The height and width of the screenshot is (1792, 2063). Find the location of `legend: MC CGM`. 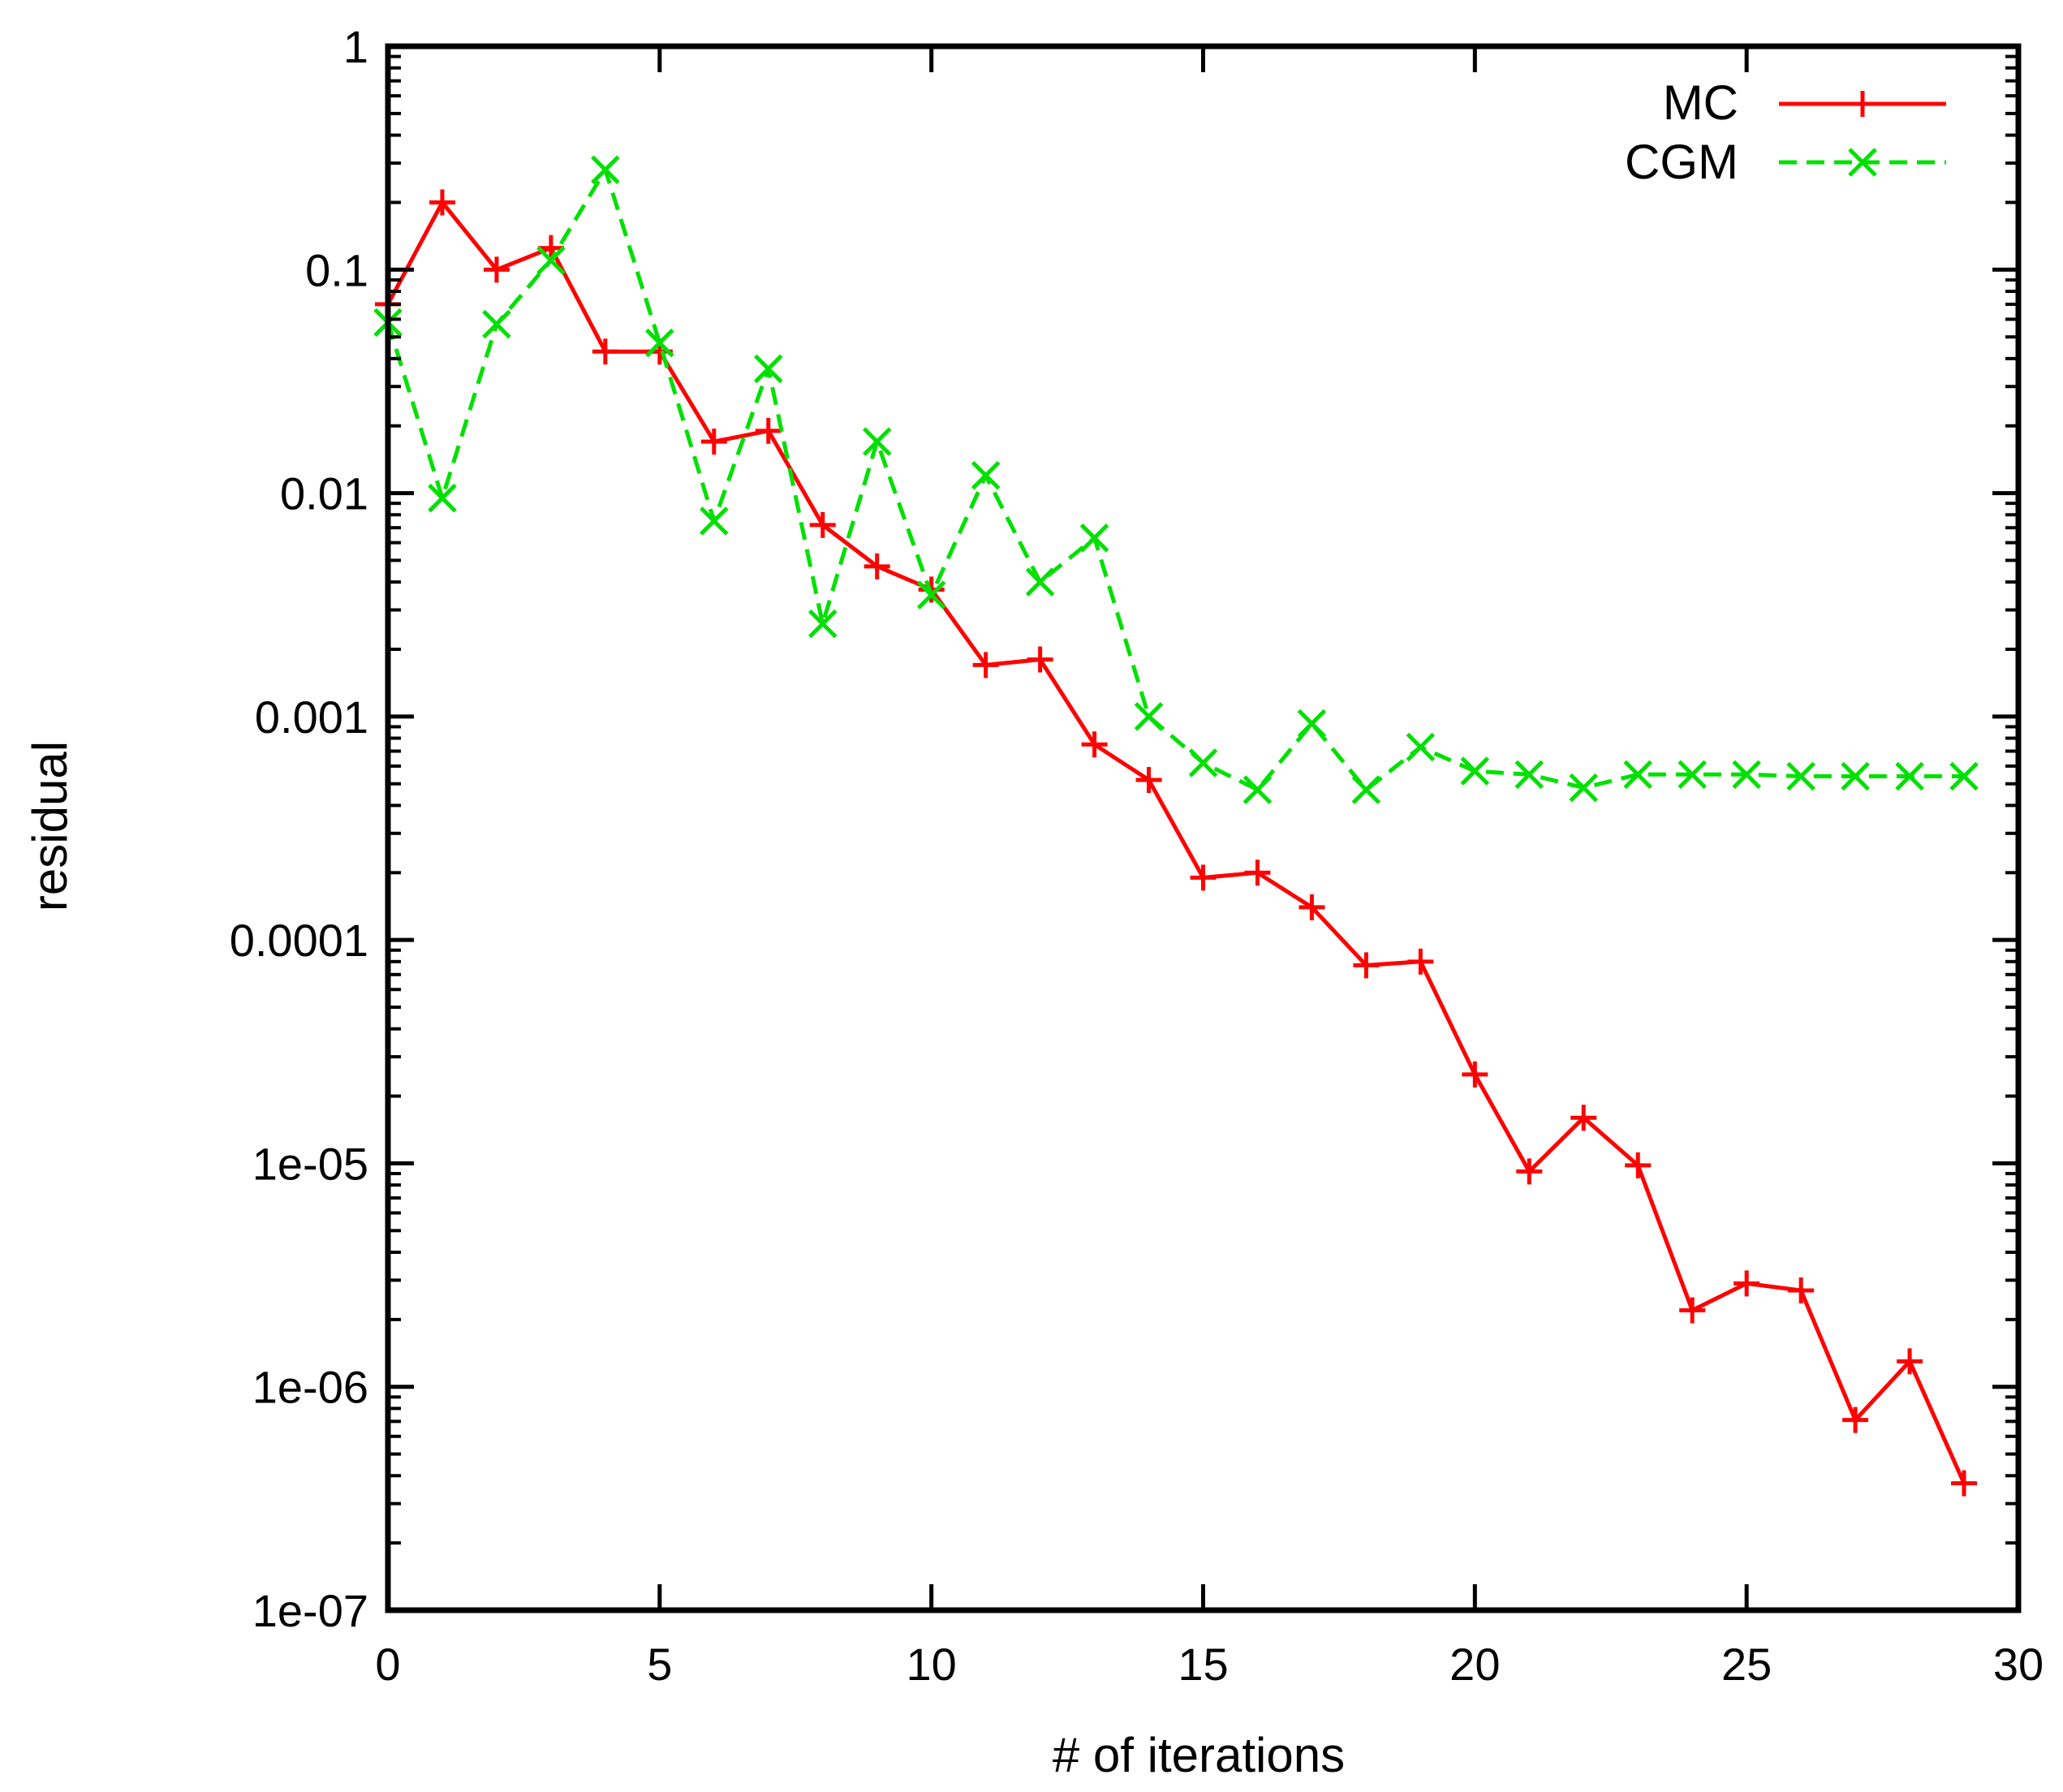

legend: MC CGM is located at coordinates (1785, 132).